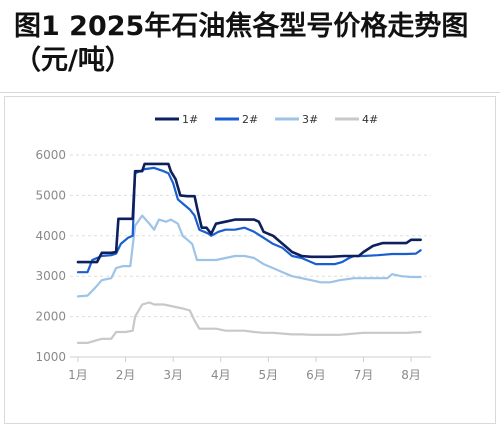 The image size is (500, 428). Describe the element at coordinates (50, 256) in the screenshot. I see `y-axis: 1000 2000 3000 4000 5000 6000` at that location.